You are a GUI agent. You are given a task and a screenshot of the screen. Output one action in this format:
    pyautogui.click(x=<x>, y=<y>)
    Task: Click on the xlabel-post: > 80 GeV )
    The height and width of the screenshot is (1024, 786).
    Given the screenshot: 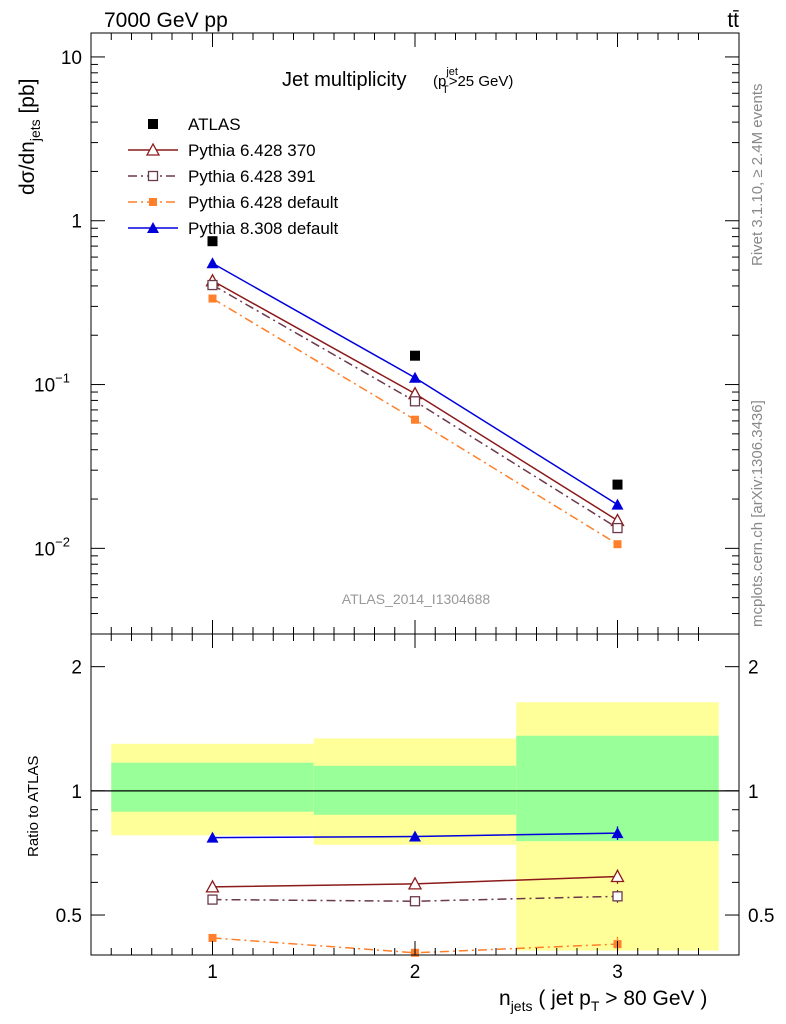 What is the action you would take?
    pyautogui.click(x=653, y=998)
    